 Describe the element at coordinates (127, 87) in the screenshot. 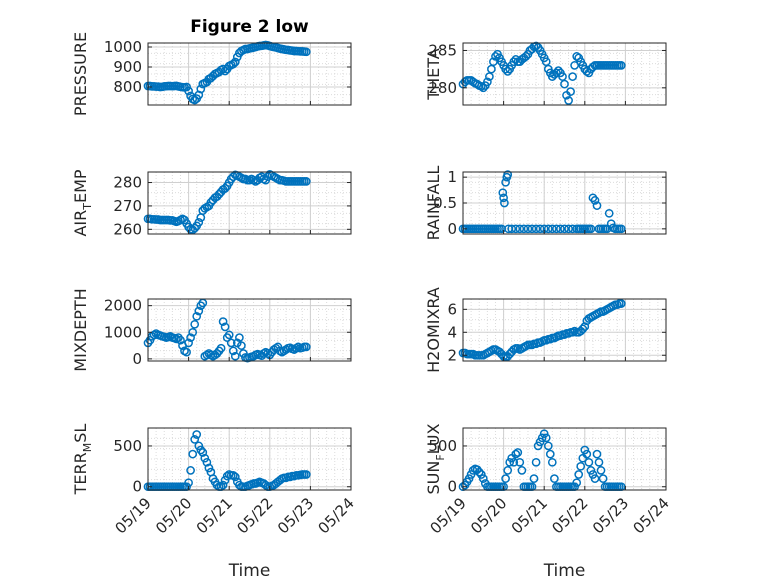

I see `y-tick-label: 800` at that location.